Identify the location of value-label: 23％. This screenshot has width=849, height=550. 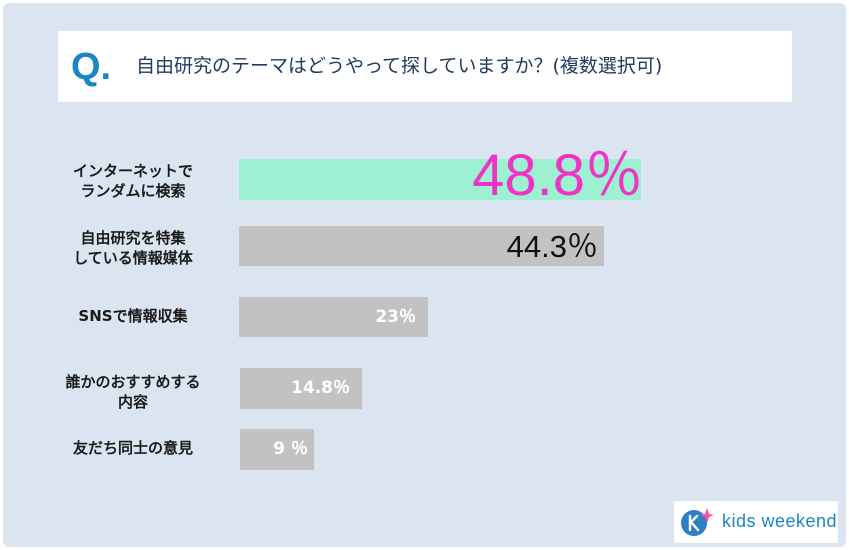
(395, 316).